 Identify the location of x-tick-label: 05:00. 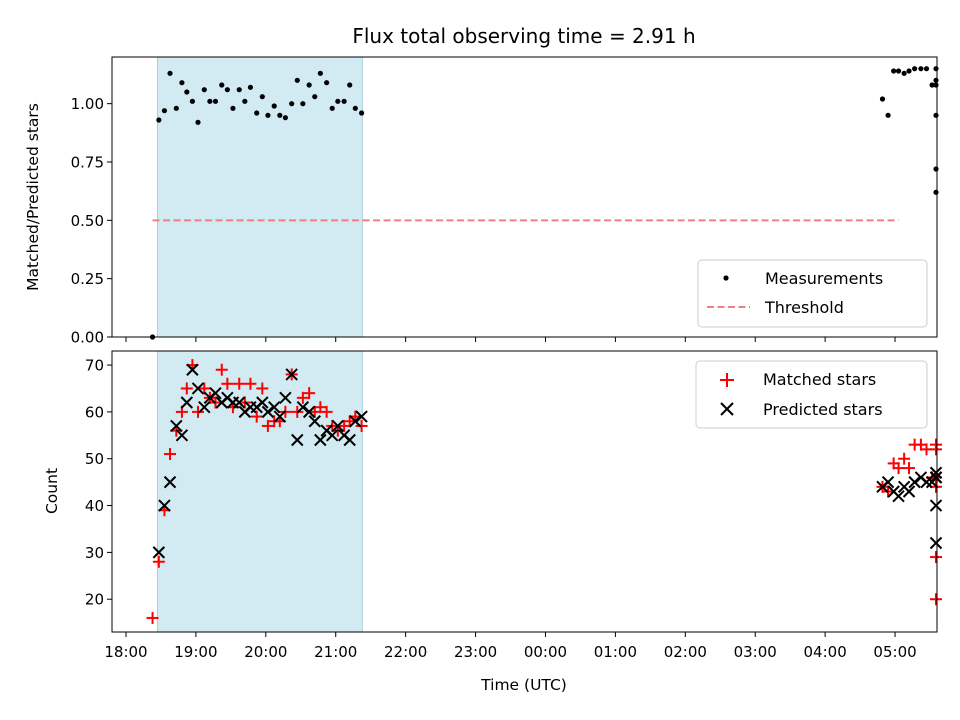
(894, 652).